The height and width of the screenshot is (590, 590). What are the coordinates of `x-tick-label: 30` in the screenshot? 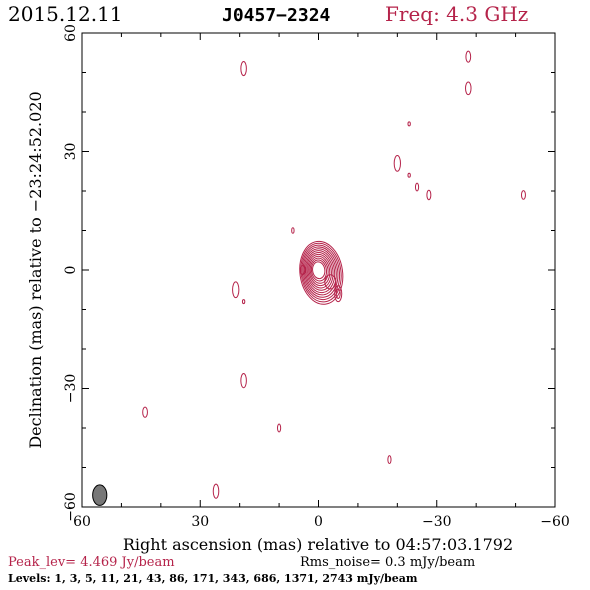 It's located at (200, 522).